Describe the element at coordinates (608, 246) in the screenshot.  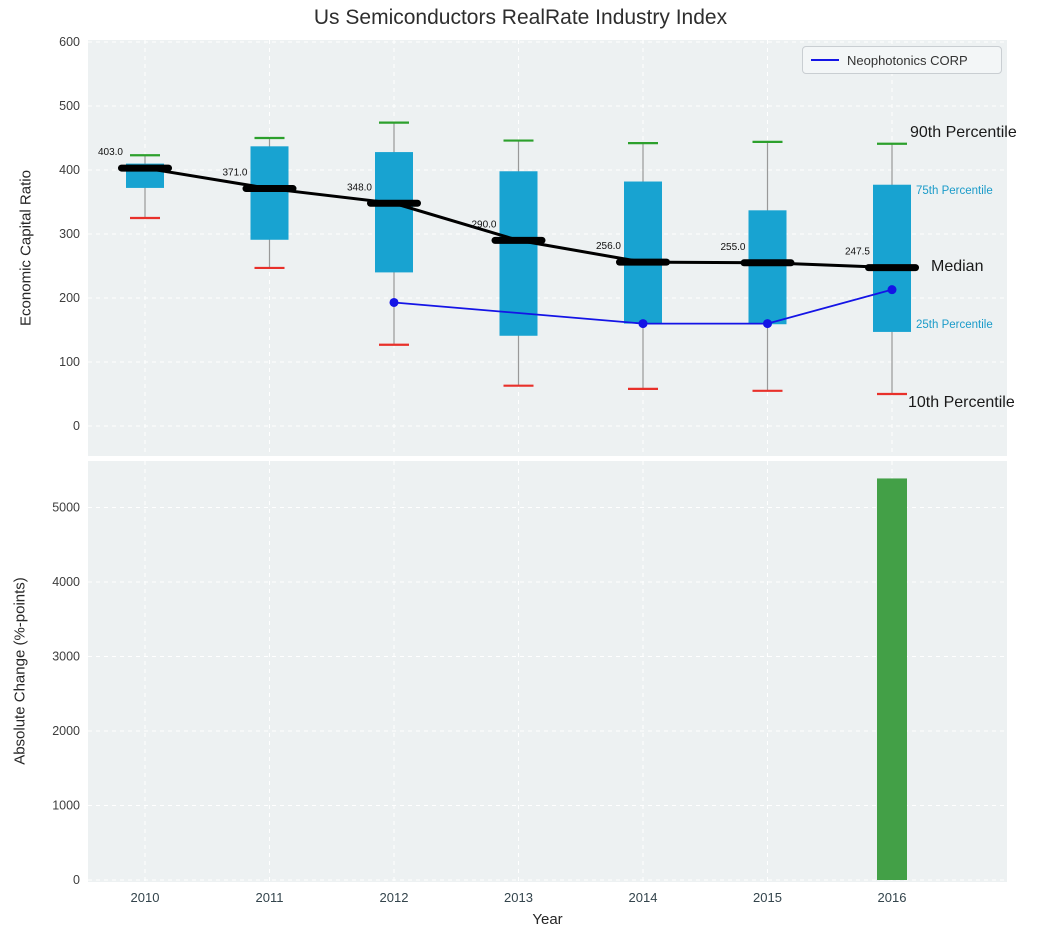
I see `median-value-label-2014: 256.0` at that location.